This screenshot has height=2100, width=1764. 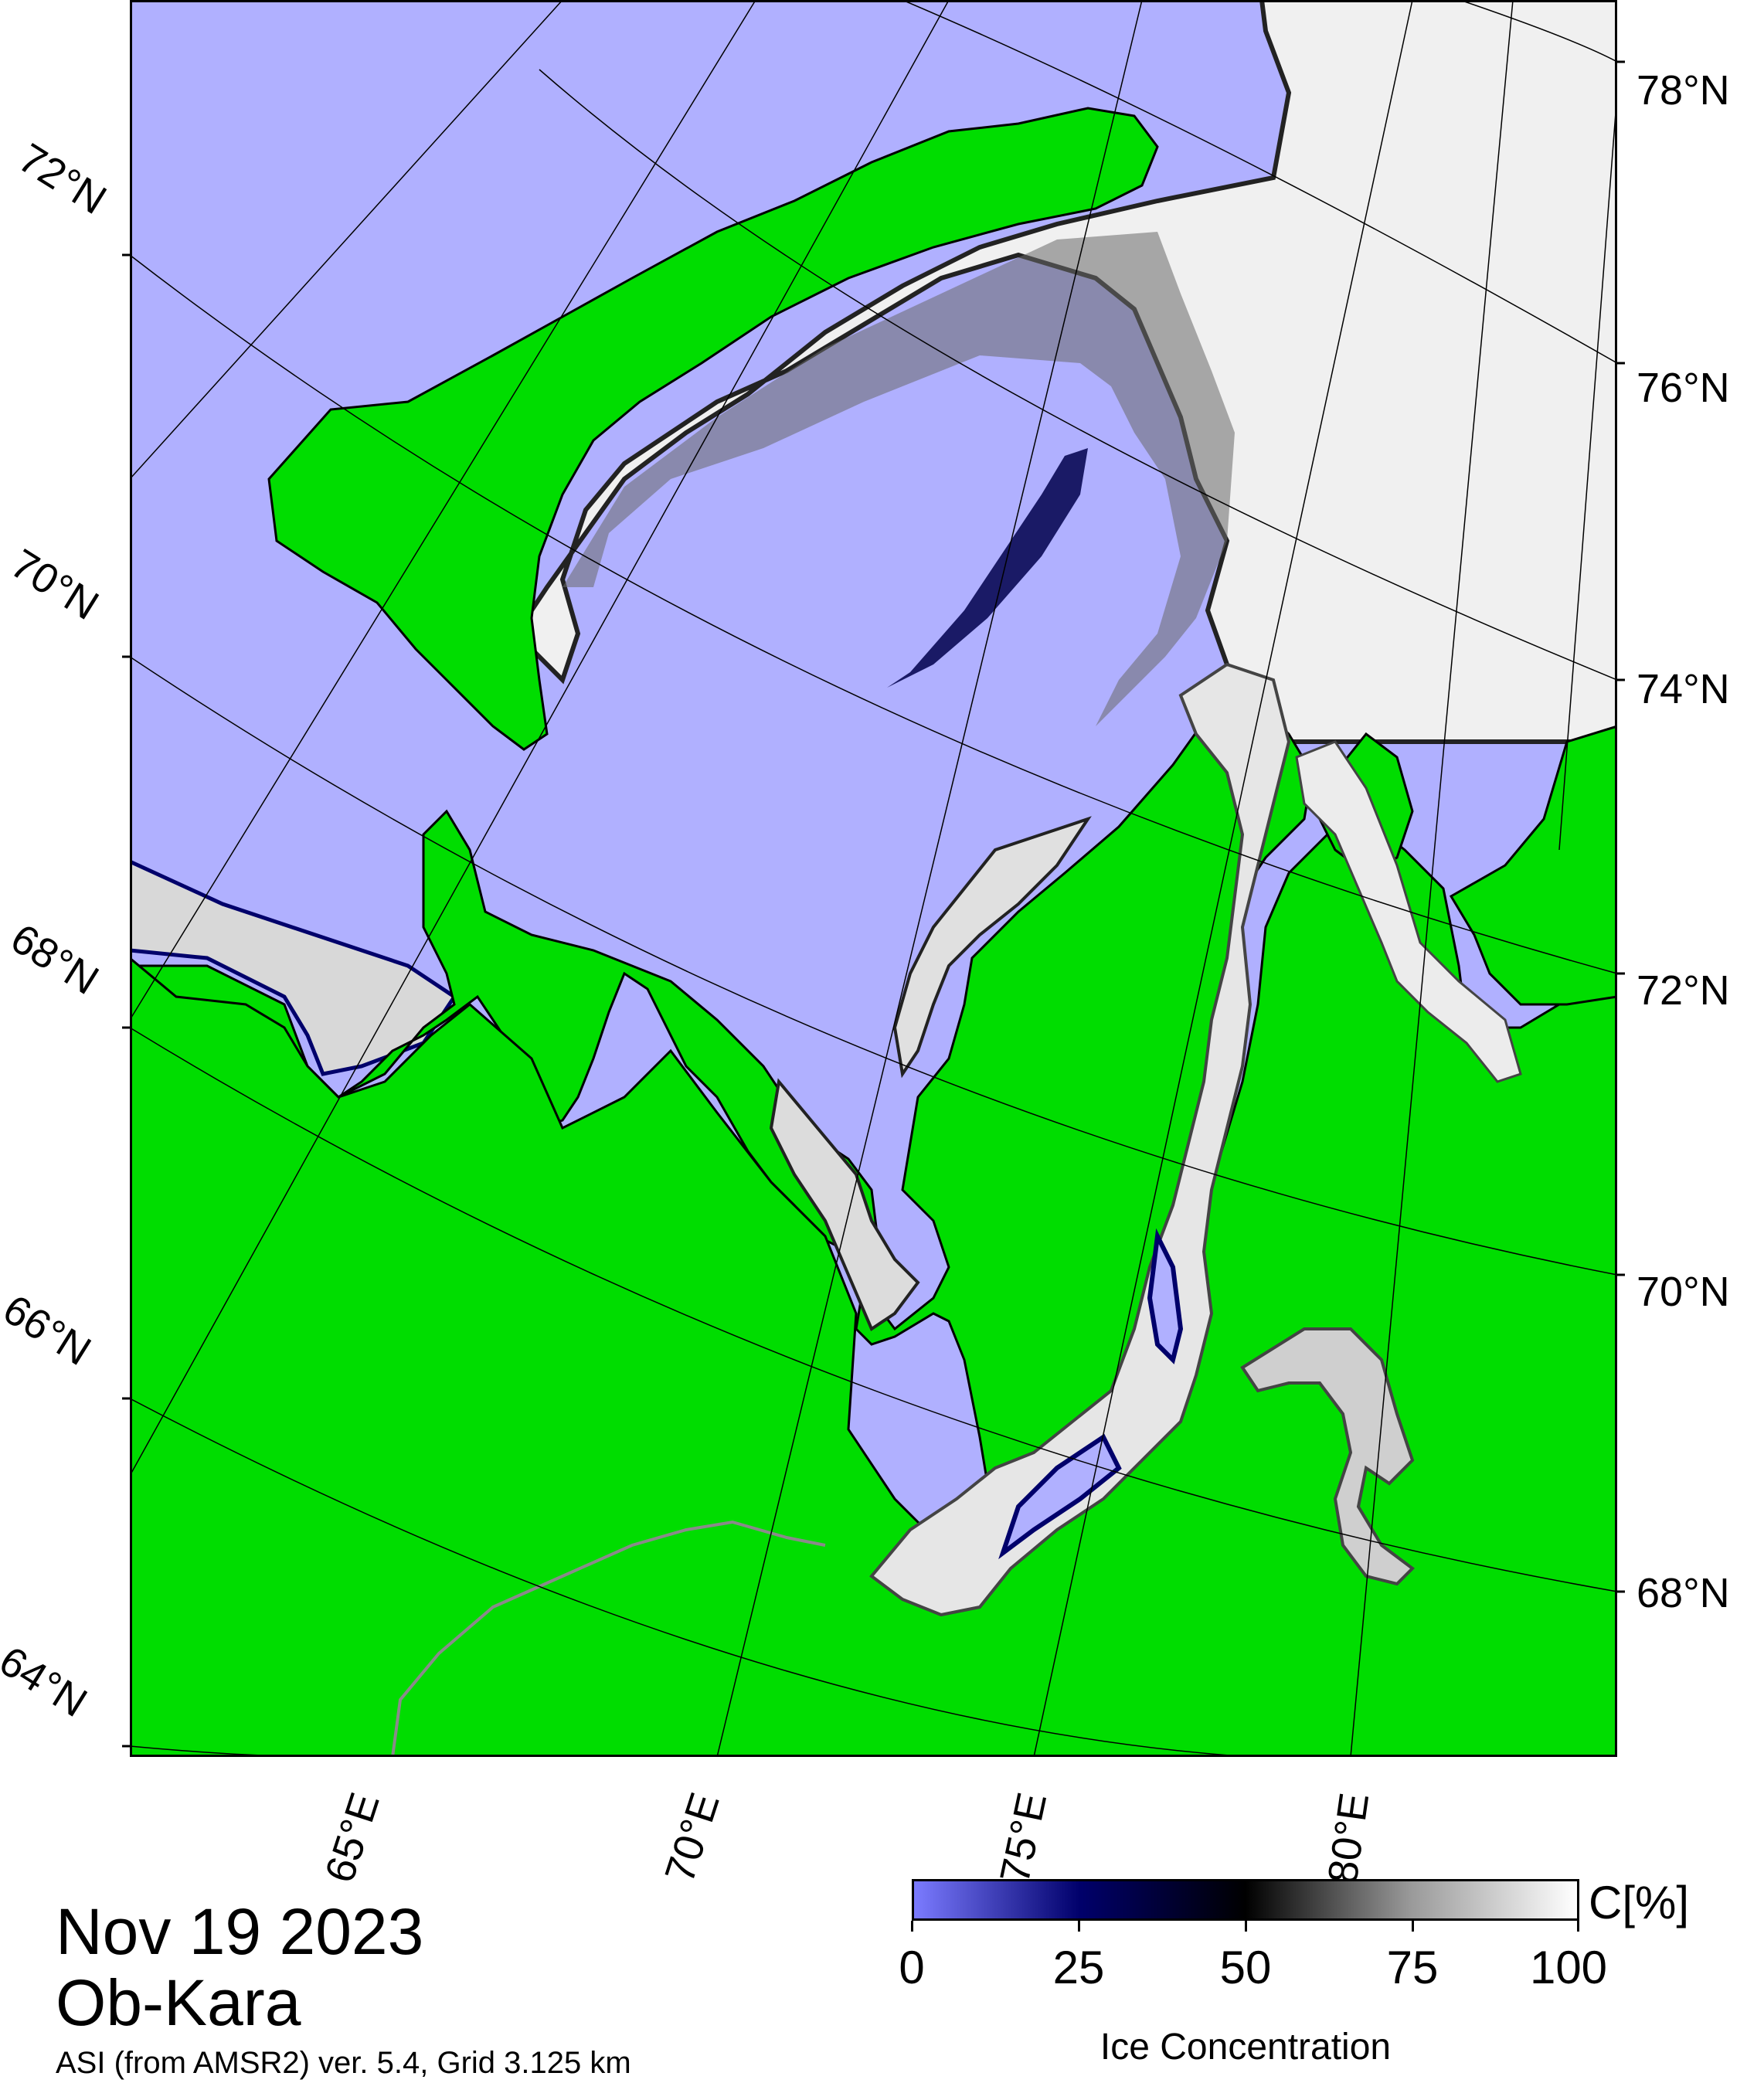 I want to click on lon-label-65: 65°E, so click(x=352, y=1837).